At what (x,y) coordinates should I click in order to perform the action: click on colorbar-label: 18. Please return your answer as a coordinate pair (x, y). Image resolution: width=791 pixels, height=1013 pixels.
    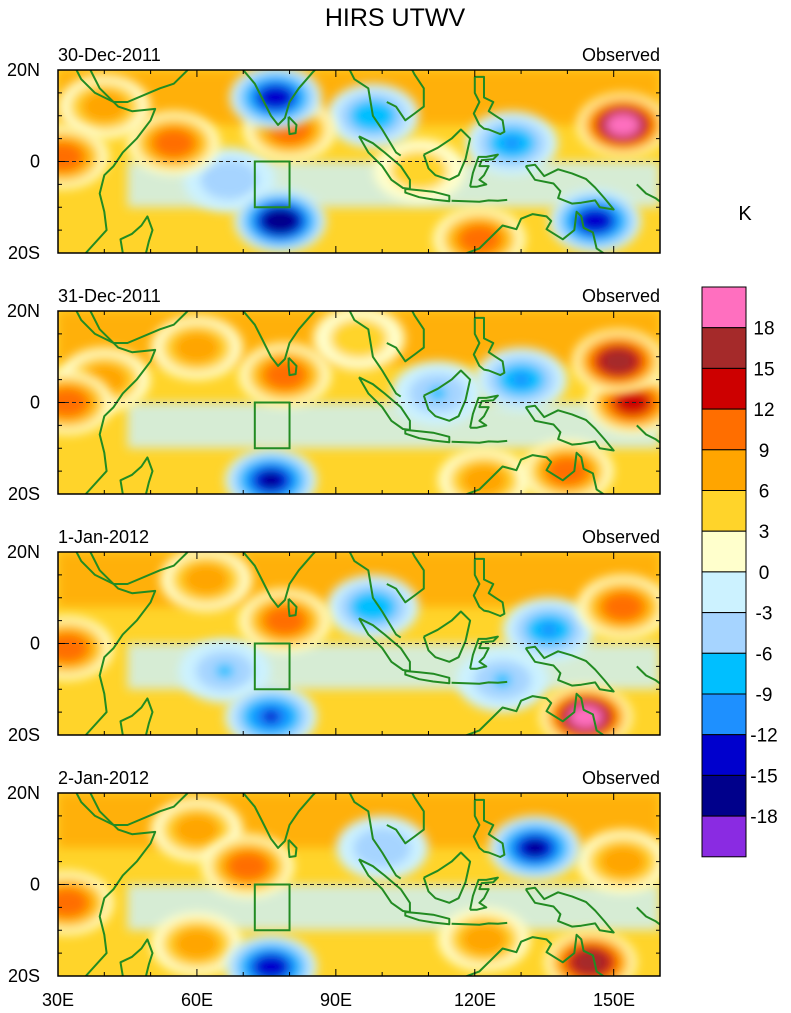
    Looking at the image, I should click on (763, 329).